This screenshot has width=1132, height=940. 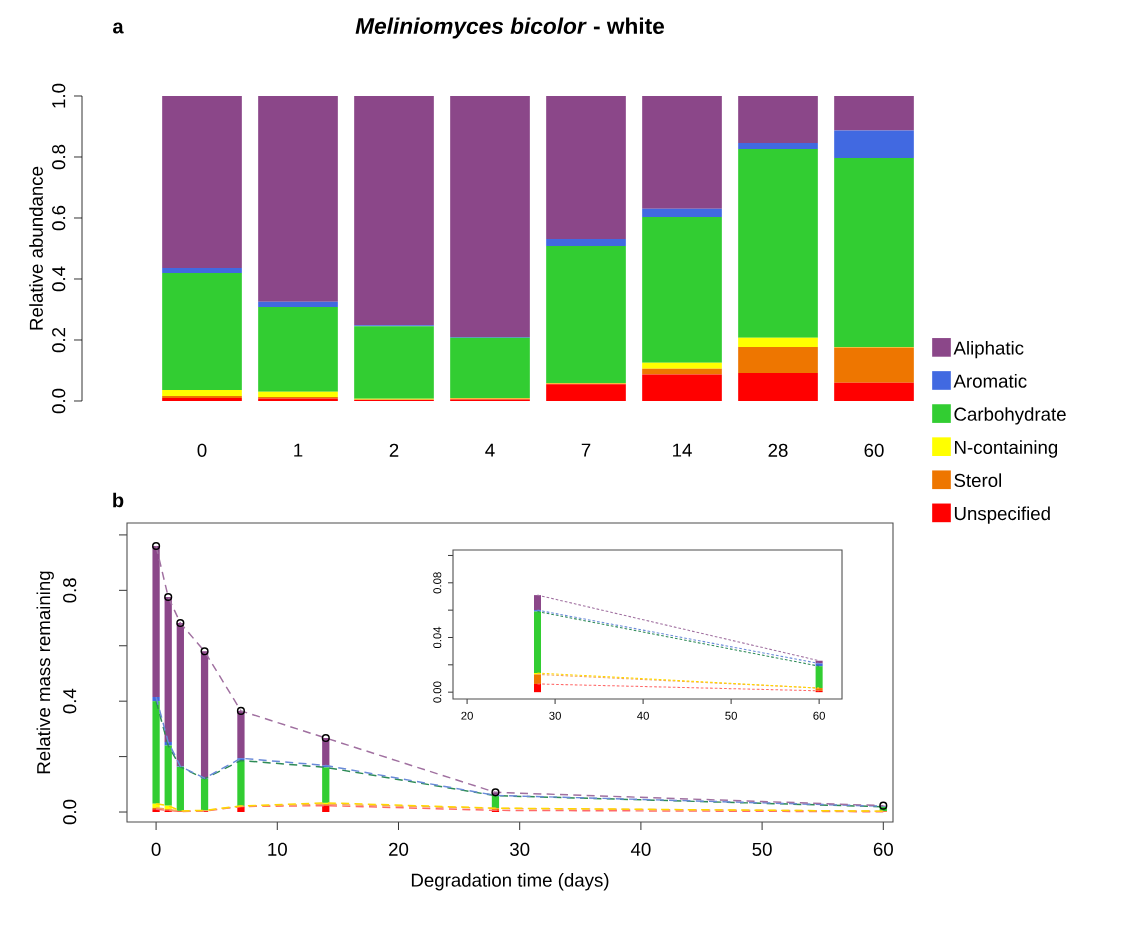 What do you see at coordinates (988, 349) in the screenshot?
I see `legend-label: Aliphatic` at bounding box center [988, 349].